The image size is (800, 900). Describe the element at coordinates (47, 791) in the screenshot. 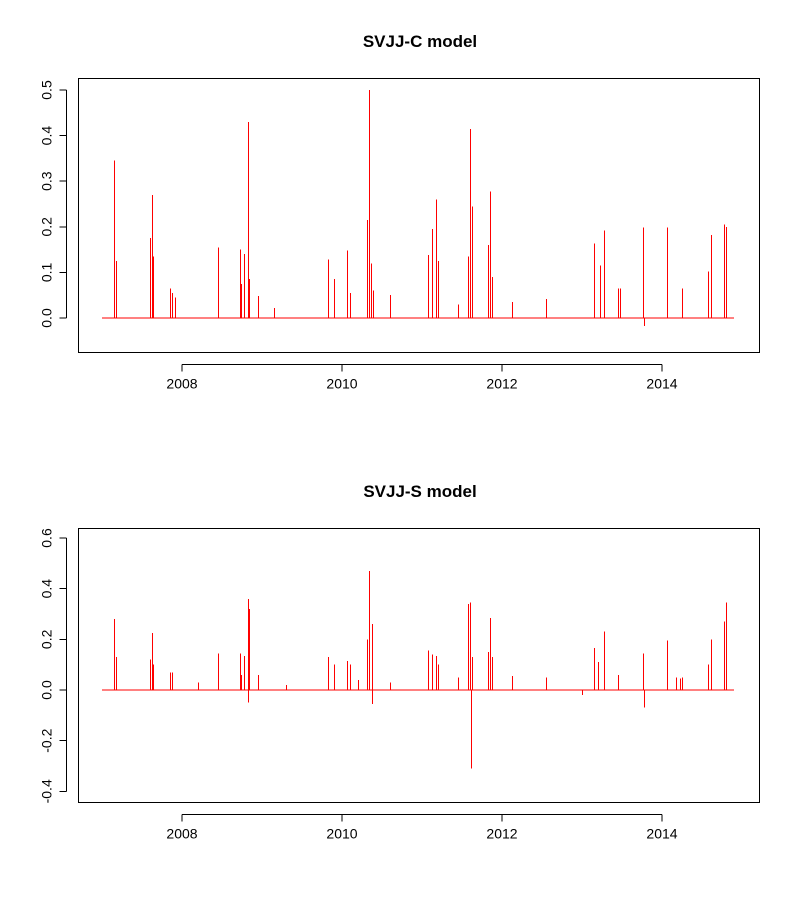

I see `y-tick-label: -0.4` at that location.